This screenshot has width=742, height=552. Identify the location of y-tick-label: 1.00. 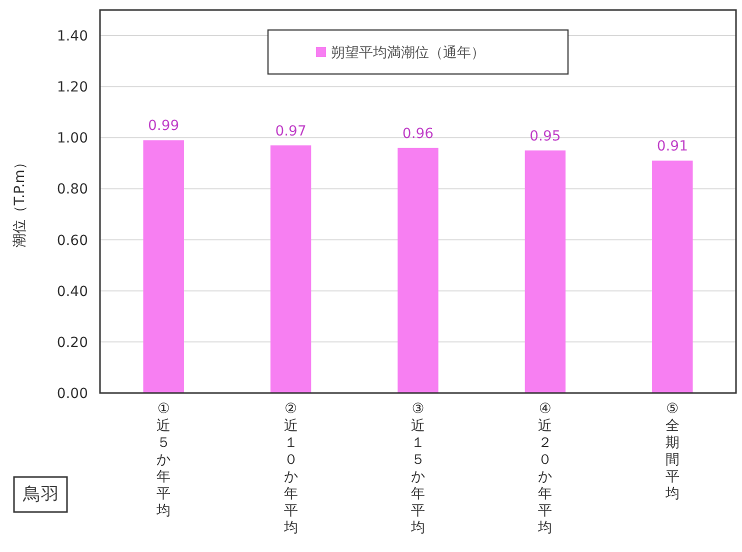
(72, 138).